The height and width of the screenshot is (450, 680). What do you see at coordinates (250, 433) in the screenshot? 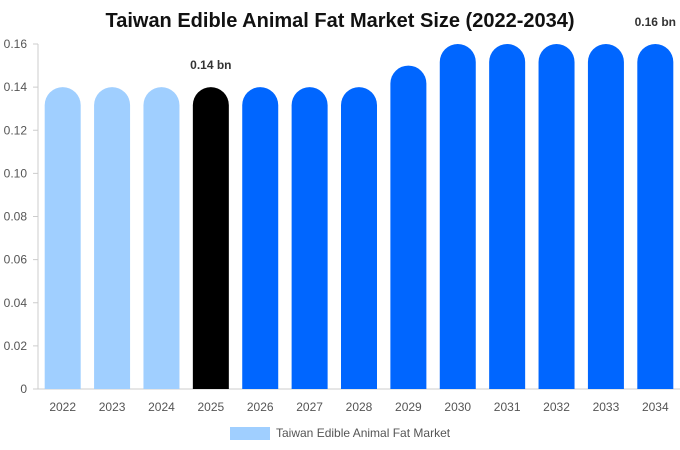
I see `legend-swatch` at bounding box center [250, 433].